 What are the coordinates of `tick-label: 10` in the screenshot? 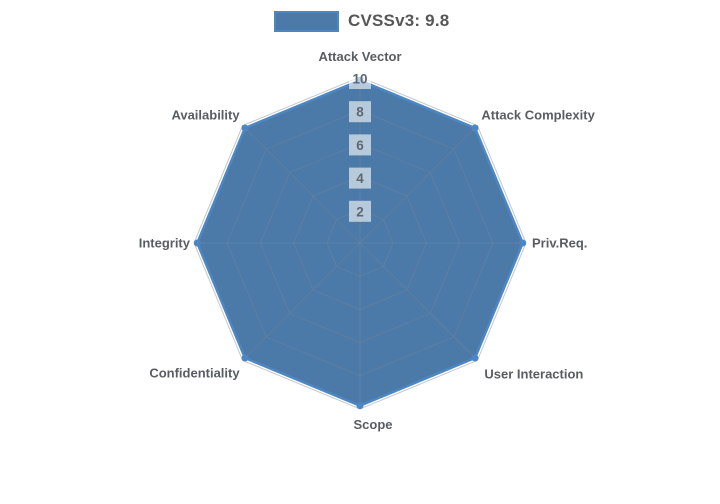 It's located at (359, 79).